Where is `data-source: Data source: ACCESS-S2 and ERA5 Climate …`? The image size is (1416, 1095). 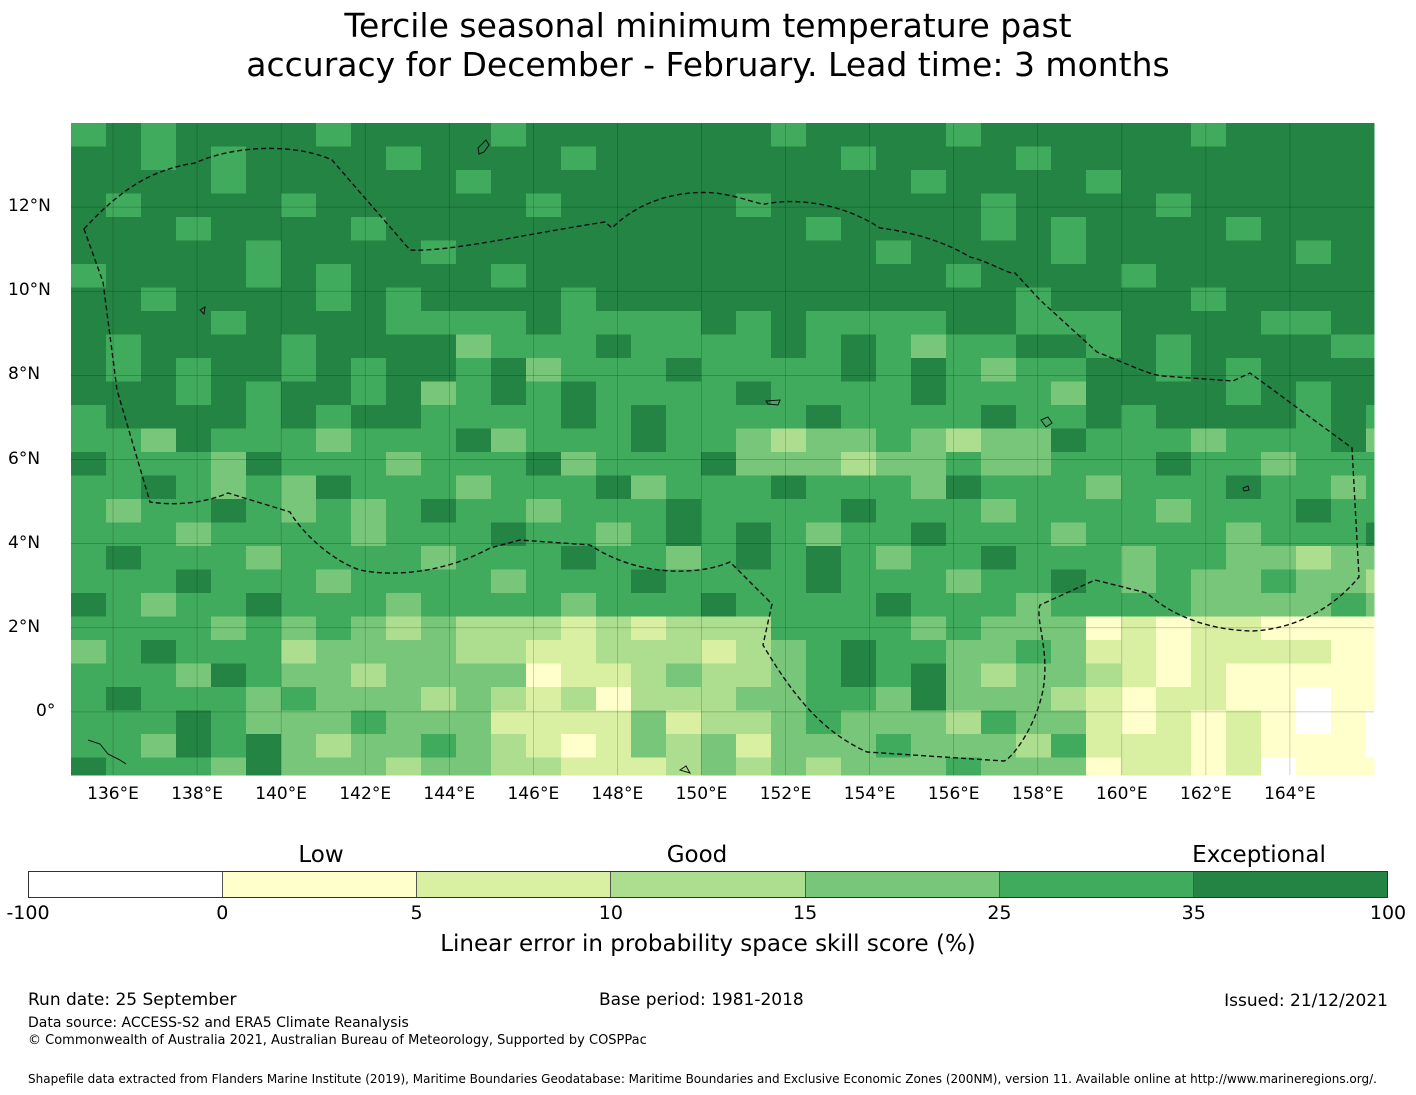
data-source: Data source: ACCESS-S2 and ERA5 Climate … is located at coordinates (218, 1023).